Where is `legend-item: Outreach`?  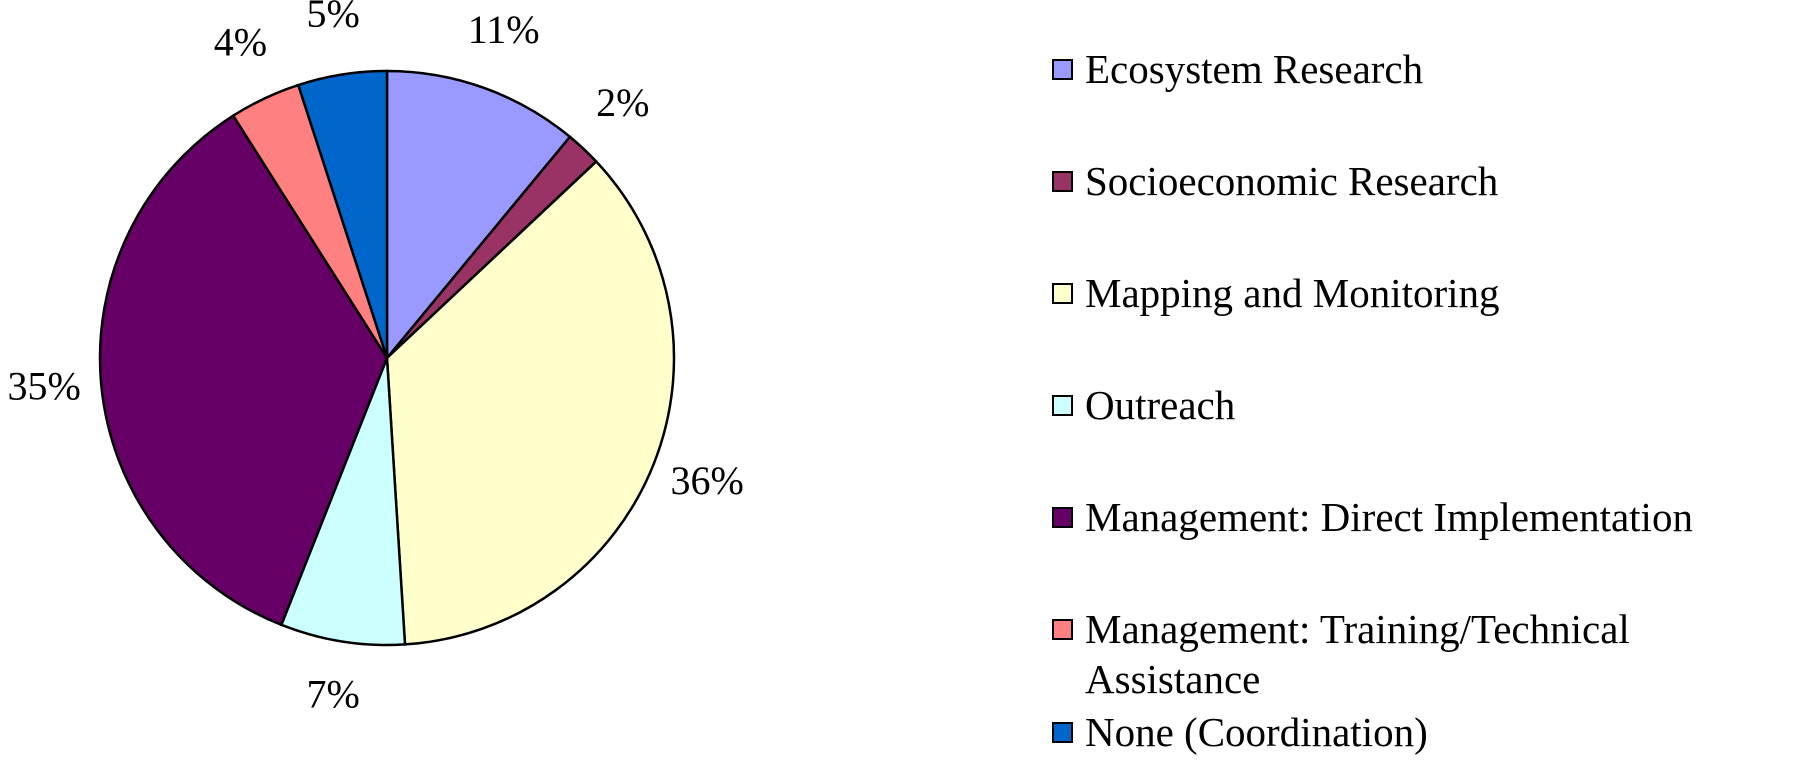 legend-item: Outreach is located at coordinates (1412, 405).